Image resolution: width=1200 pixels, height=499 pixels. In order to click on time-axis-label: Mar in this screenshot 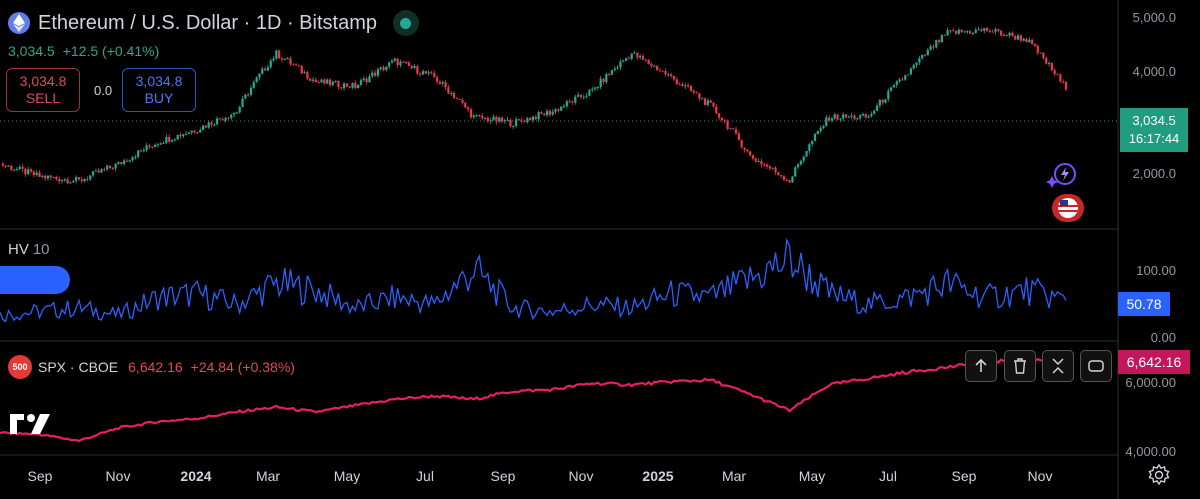, I will do `click(734, 476)`.